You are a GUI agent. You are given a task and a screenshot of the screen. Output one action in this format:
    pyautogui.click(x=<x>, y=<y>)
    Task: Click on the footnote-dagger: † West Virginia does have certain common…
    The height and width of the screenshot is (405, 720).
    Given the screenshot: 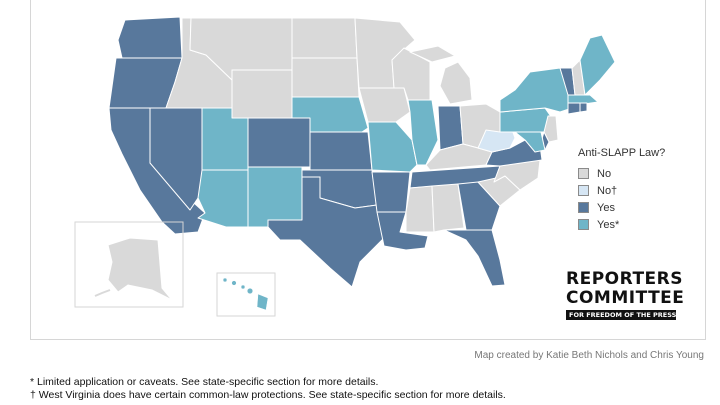 What is the action you would take?
    pyautogui.click(x=268, y=395)
    